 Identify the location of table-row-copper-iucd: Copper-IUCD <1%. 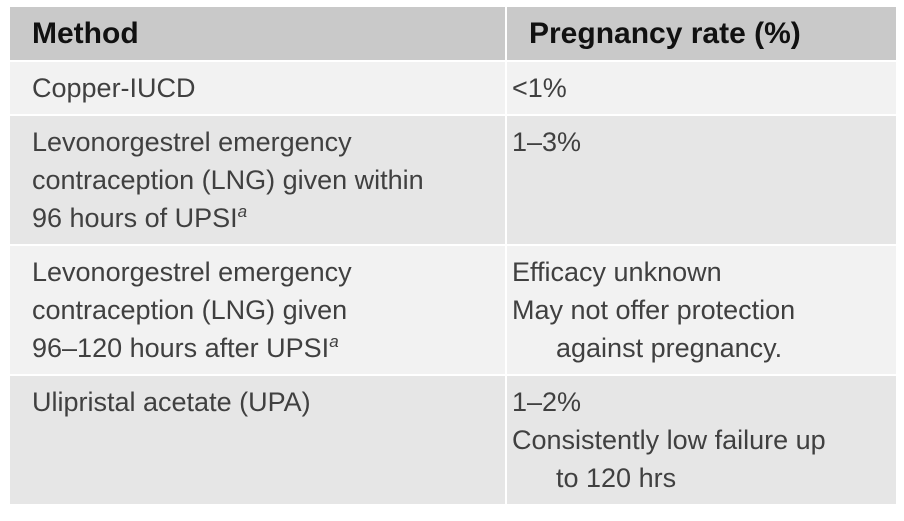
(453, 88).